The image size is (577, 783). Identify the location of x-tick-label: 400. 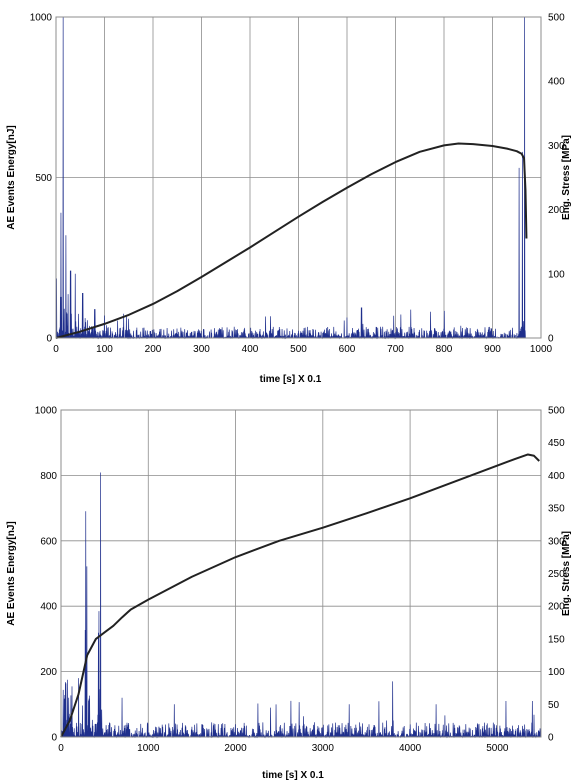
(250, 349).